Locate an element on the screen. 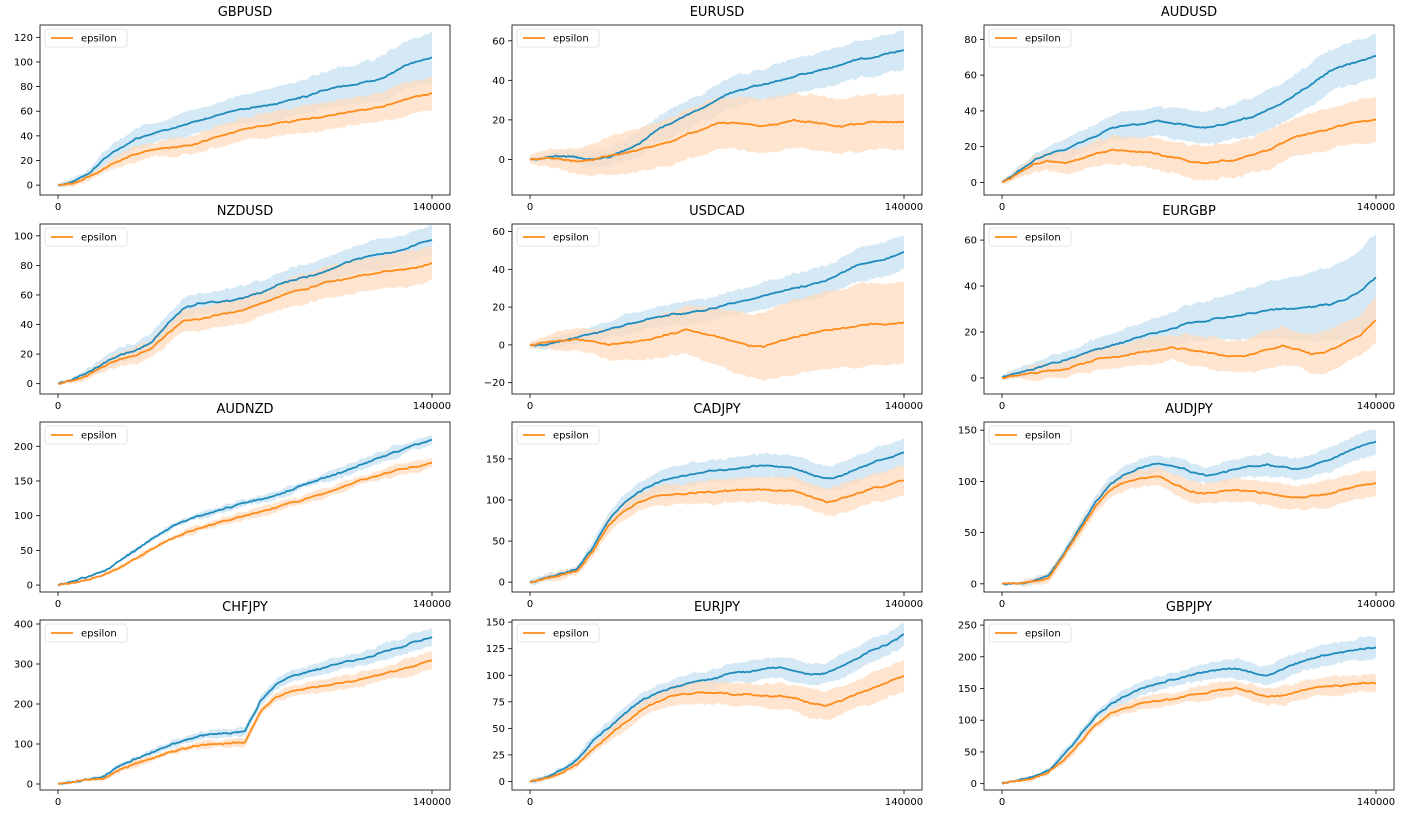 The width and height of the screenshot is (1404, 817). subplot-chfjpy: CHFJPY 0 100 200 300 400 0 140000 epsilon is located at coordinates (232, 704).